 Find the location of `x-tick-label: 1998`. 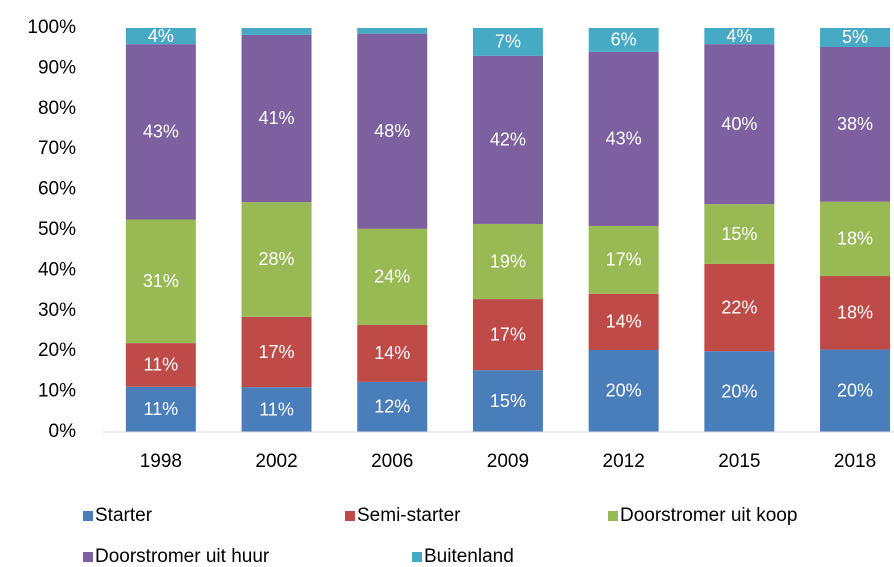

x-tick-label: 1998 is located at coordinates (161, 461).